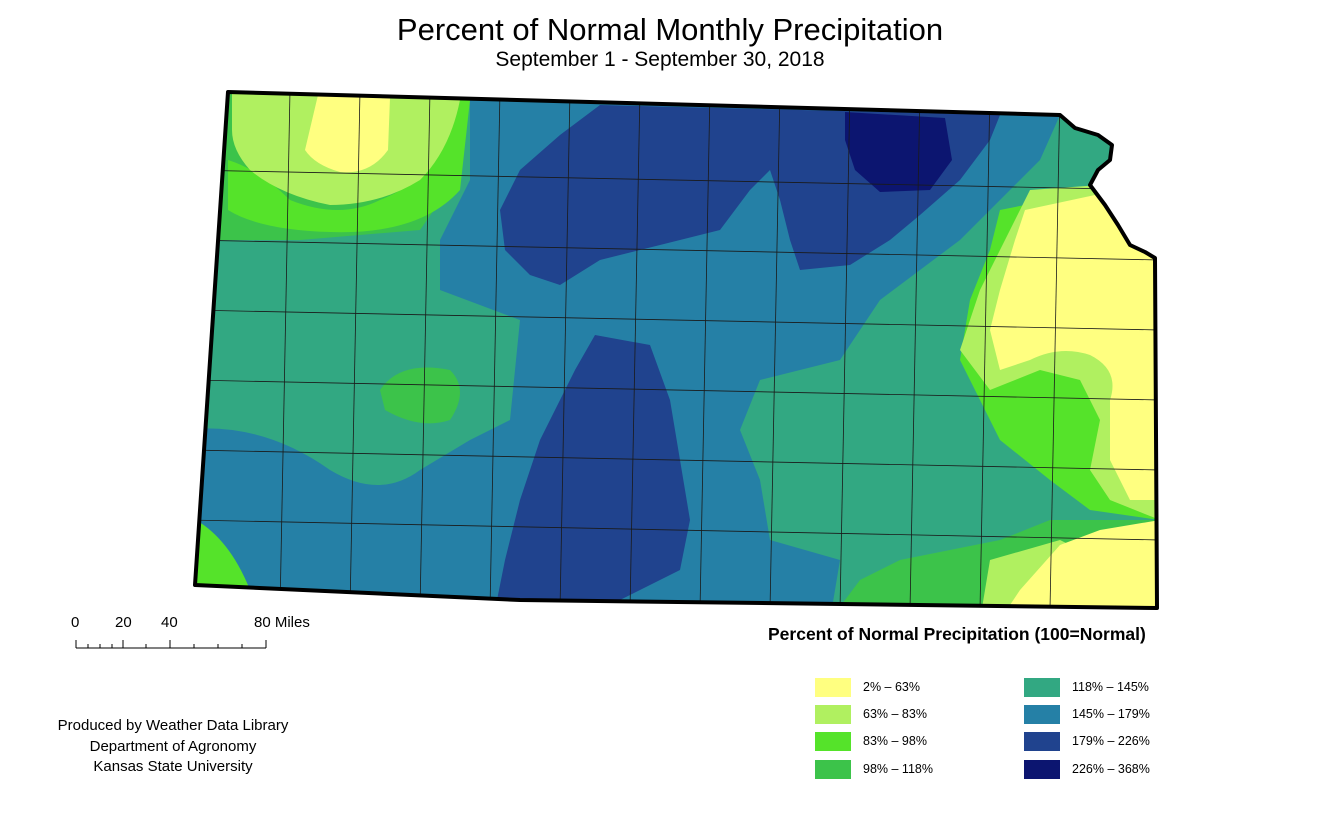 This screenshot has width=1344, height=816. Describe the element at coordinates (282, 622) in the screenshot. I see `scale-tick-80: 80 Miles` at that location.